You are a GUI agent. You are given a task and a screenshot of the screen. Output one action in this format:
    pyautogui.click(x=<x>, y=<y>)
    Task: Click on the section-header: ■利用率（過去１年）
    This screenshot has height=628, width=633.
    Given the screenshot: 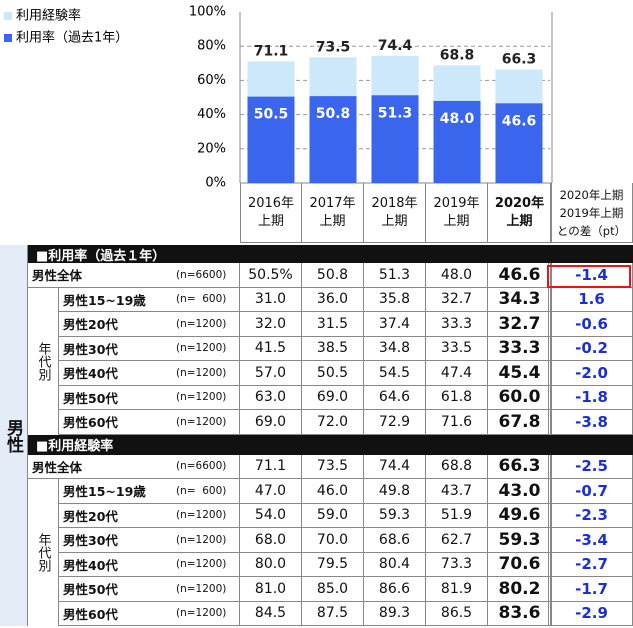 What is the action you would take?
    pyautogui.click(x=330, y=254)
    